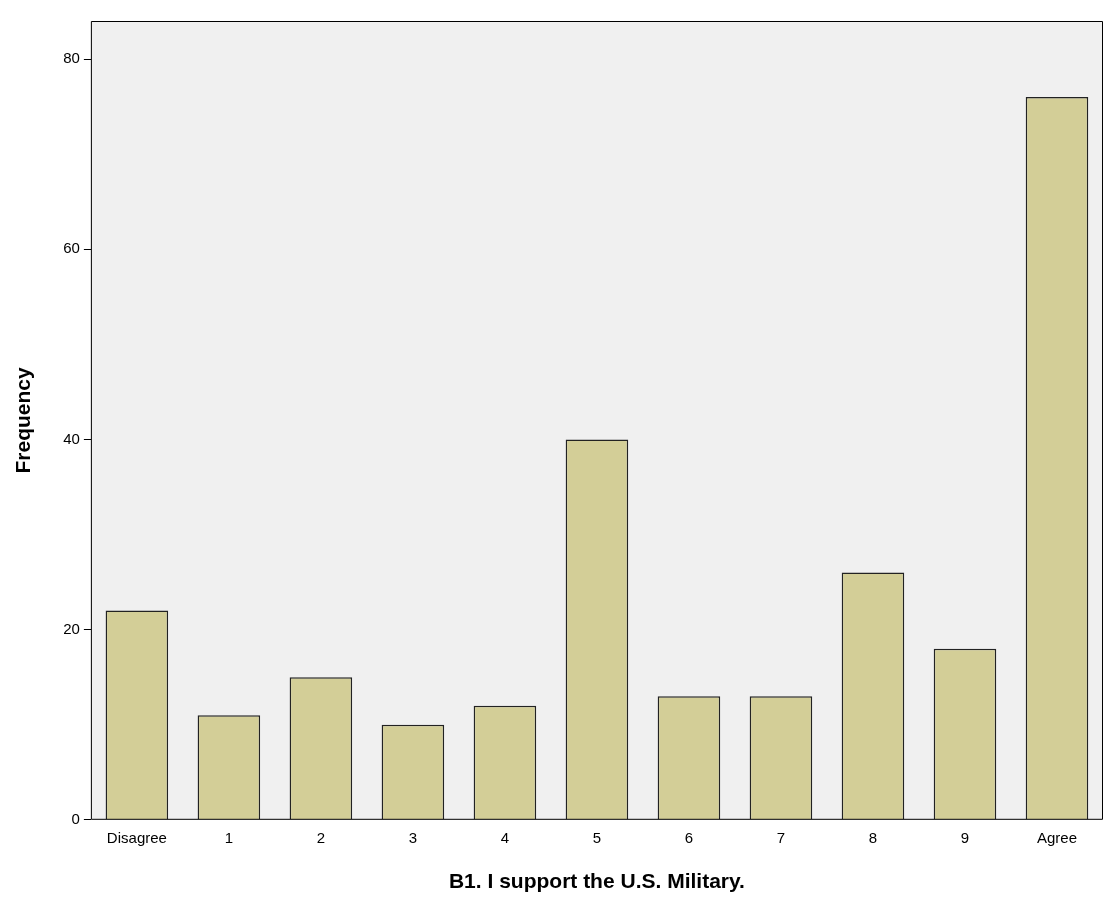  Describe the element at coordinates (229, 837) in the screenshot. I see `x-tick-label: 1` at that location.